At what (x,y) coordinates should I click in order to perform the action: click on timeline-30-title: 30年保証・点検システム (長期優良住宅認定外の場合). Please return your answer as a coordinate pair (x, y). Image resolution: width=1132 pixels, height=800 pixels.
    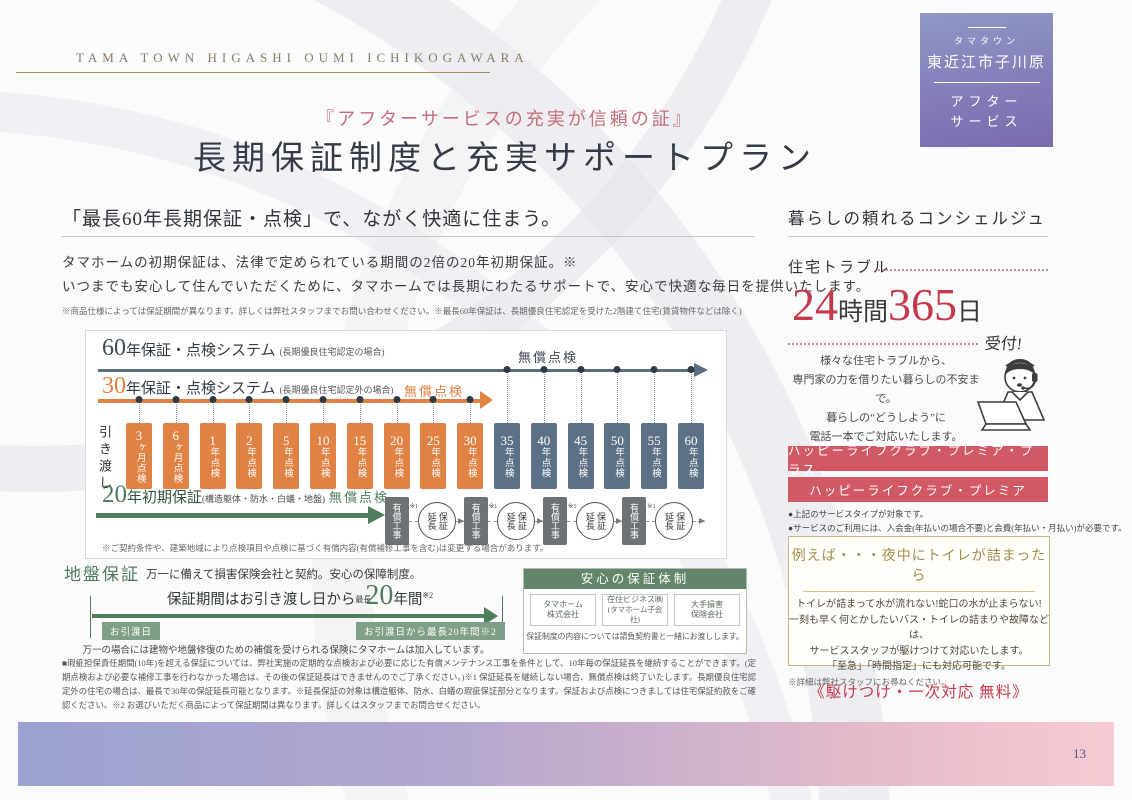
    Looking at the image, I should click on (248, 386).